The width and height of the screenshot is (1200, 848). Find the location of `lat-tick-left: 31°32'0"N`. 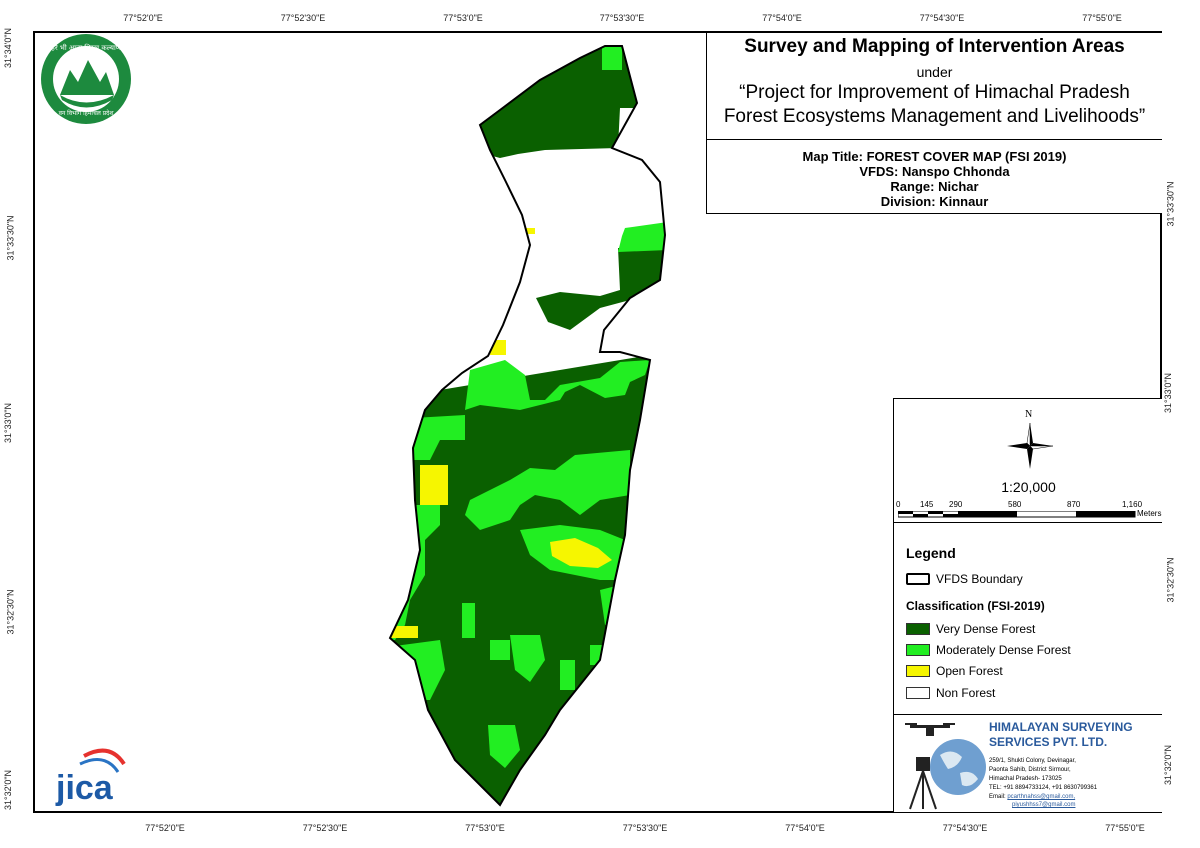

lat-tick-left: 31°32'0"N is located at coordinates (8, 790).